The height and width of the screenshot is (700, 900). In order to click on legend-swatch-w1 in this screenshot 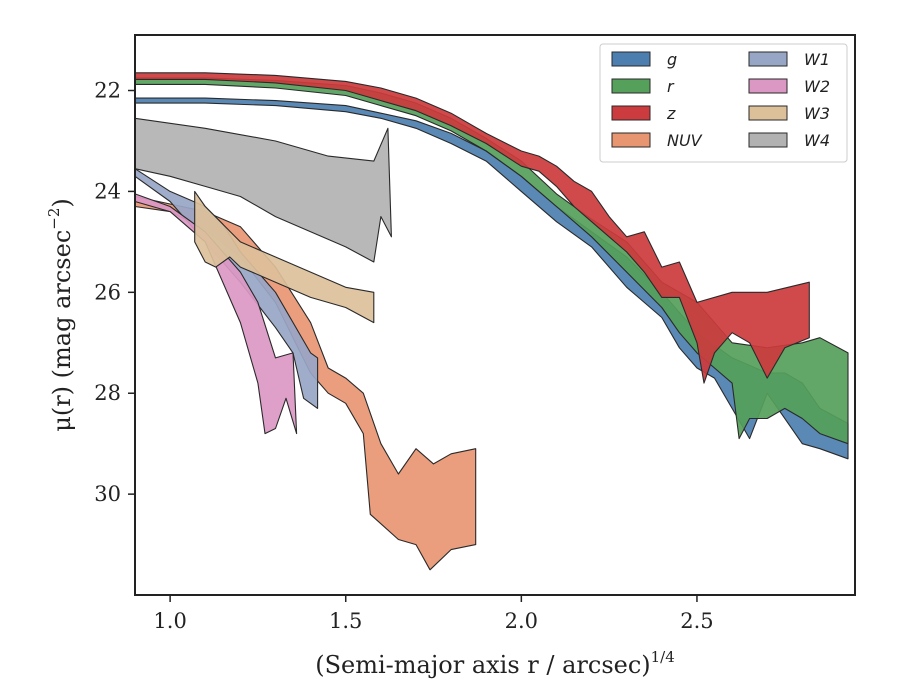, I will do `click(768, 59)`.